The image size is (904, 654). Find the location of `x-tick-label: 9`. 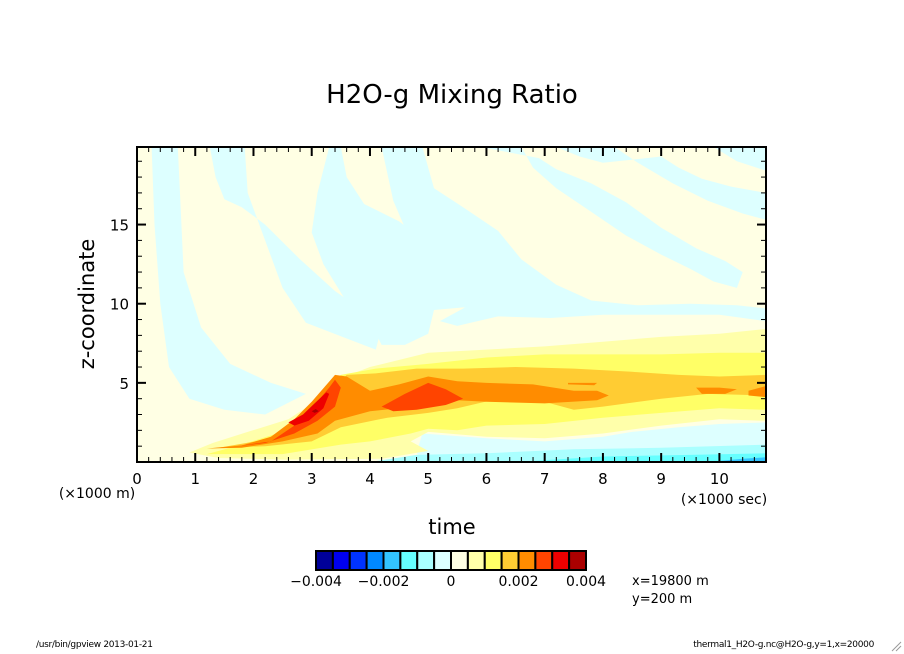

x-tick-label: 9 is located at coordinates (661, 479).